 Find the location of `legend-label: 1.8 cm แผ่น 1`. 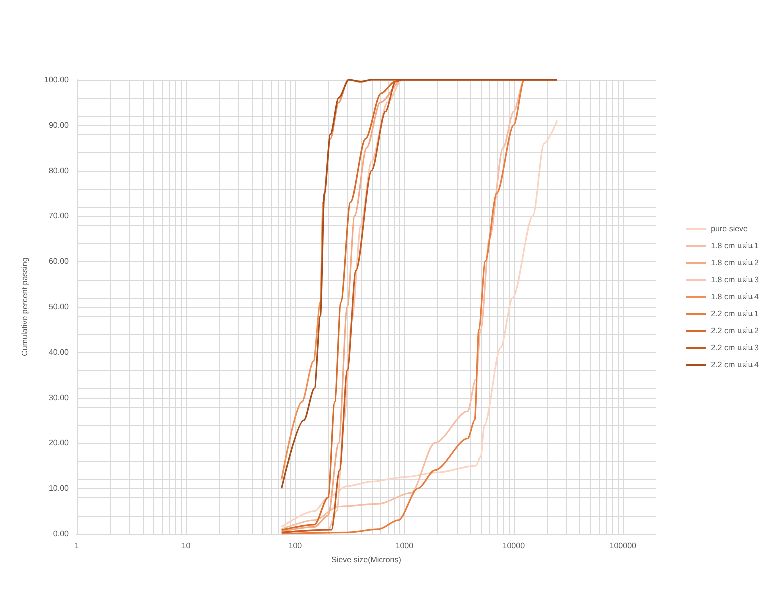

legend-label: 1.8 cm แผ่น 1 is located at coordinates (735, 246).